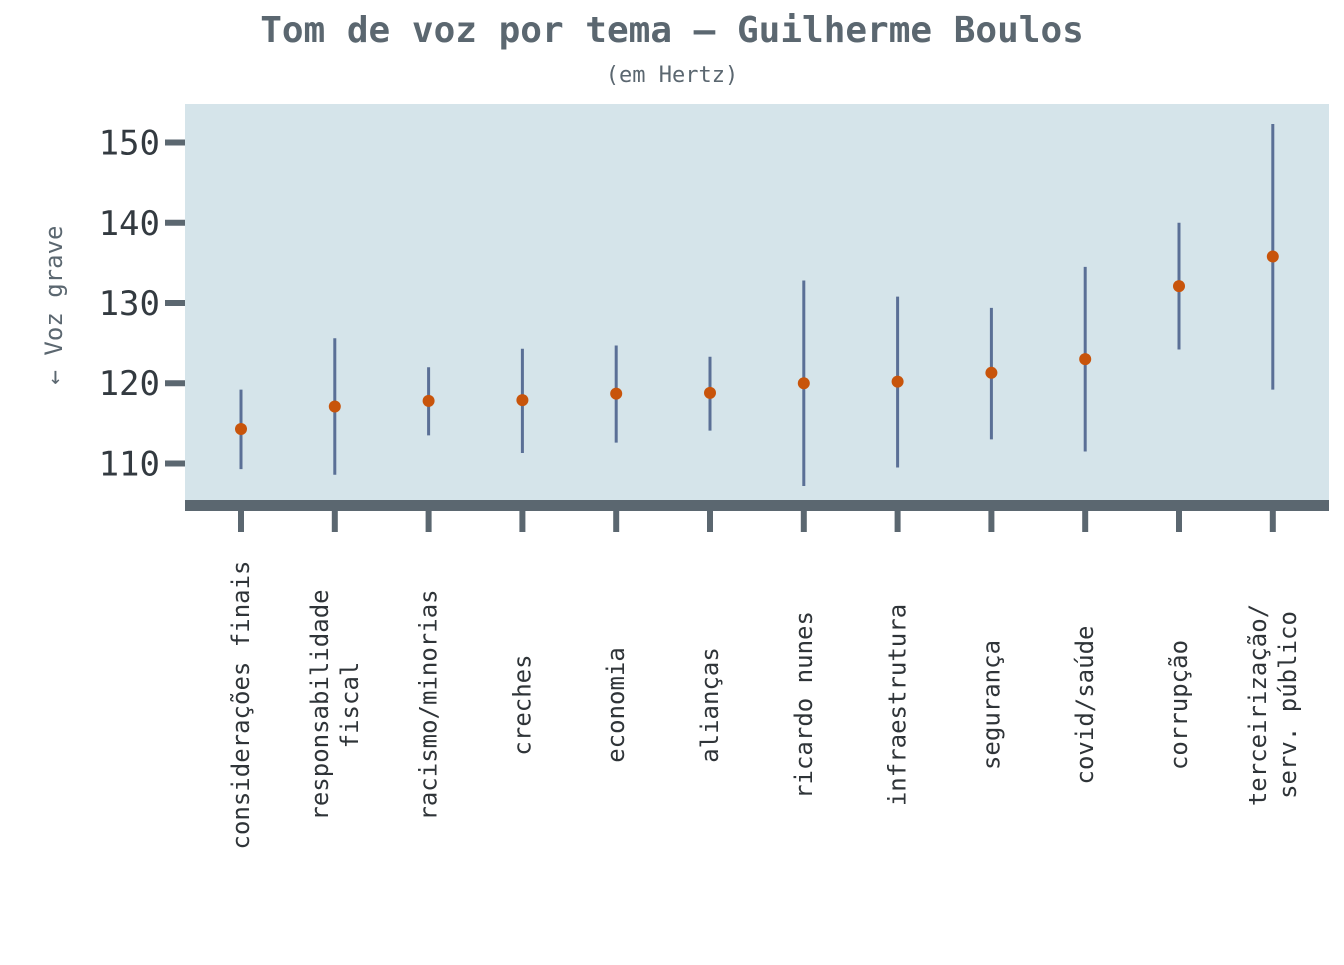 This screenshot has height=965, width=1344. I want to click on y-tick-label: 150, so click(129, 144).